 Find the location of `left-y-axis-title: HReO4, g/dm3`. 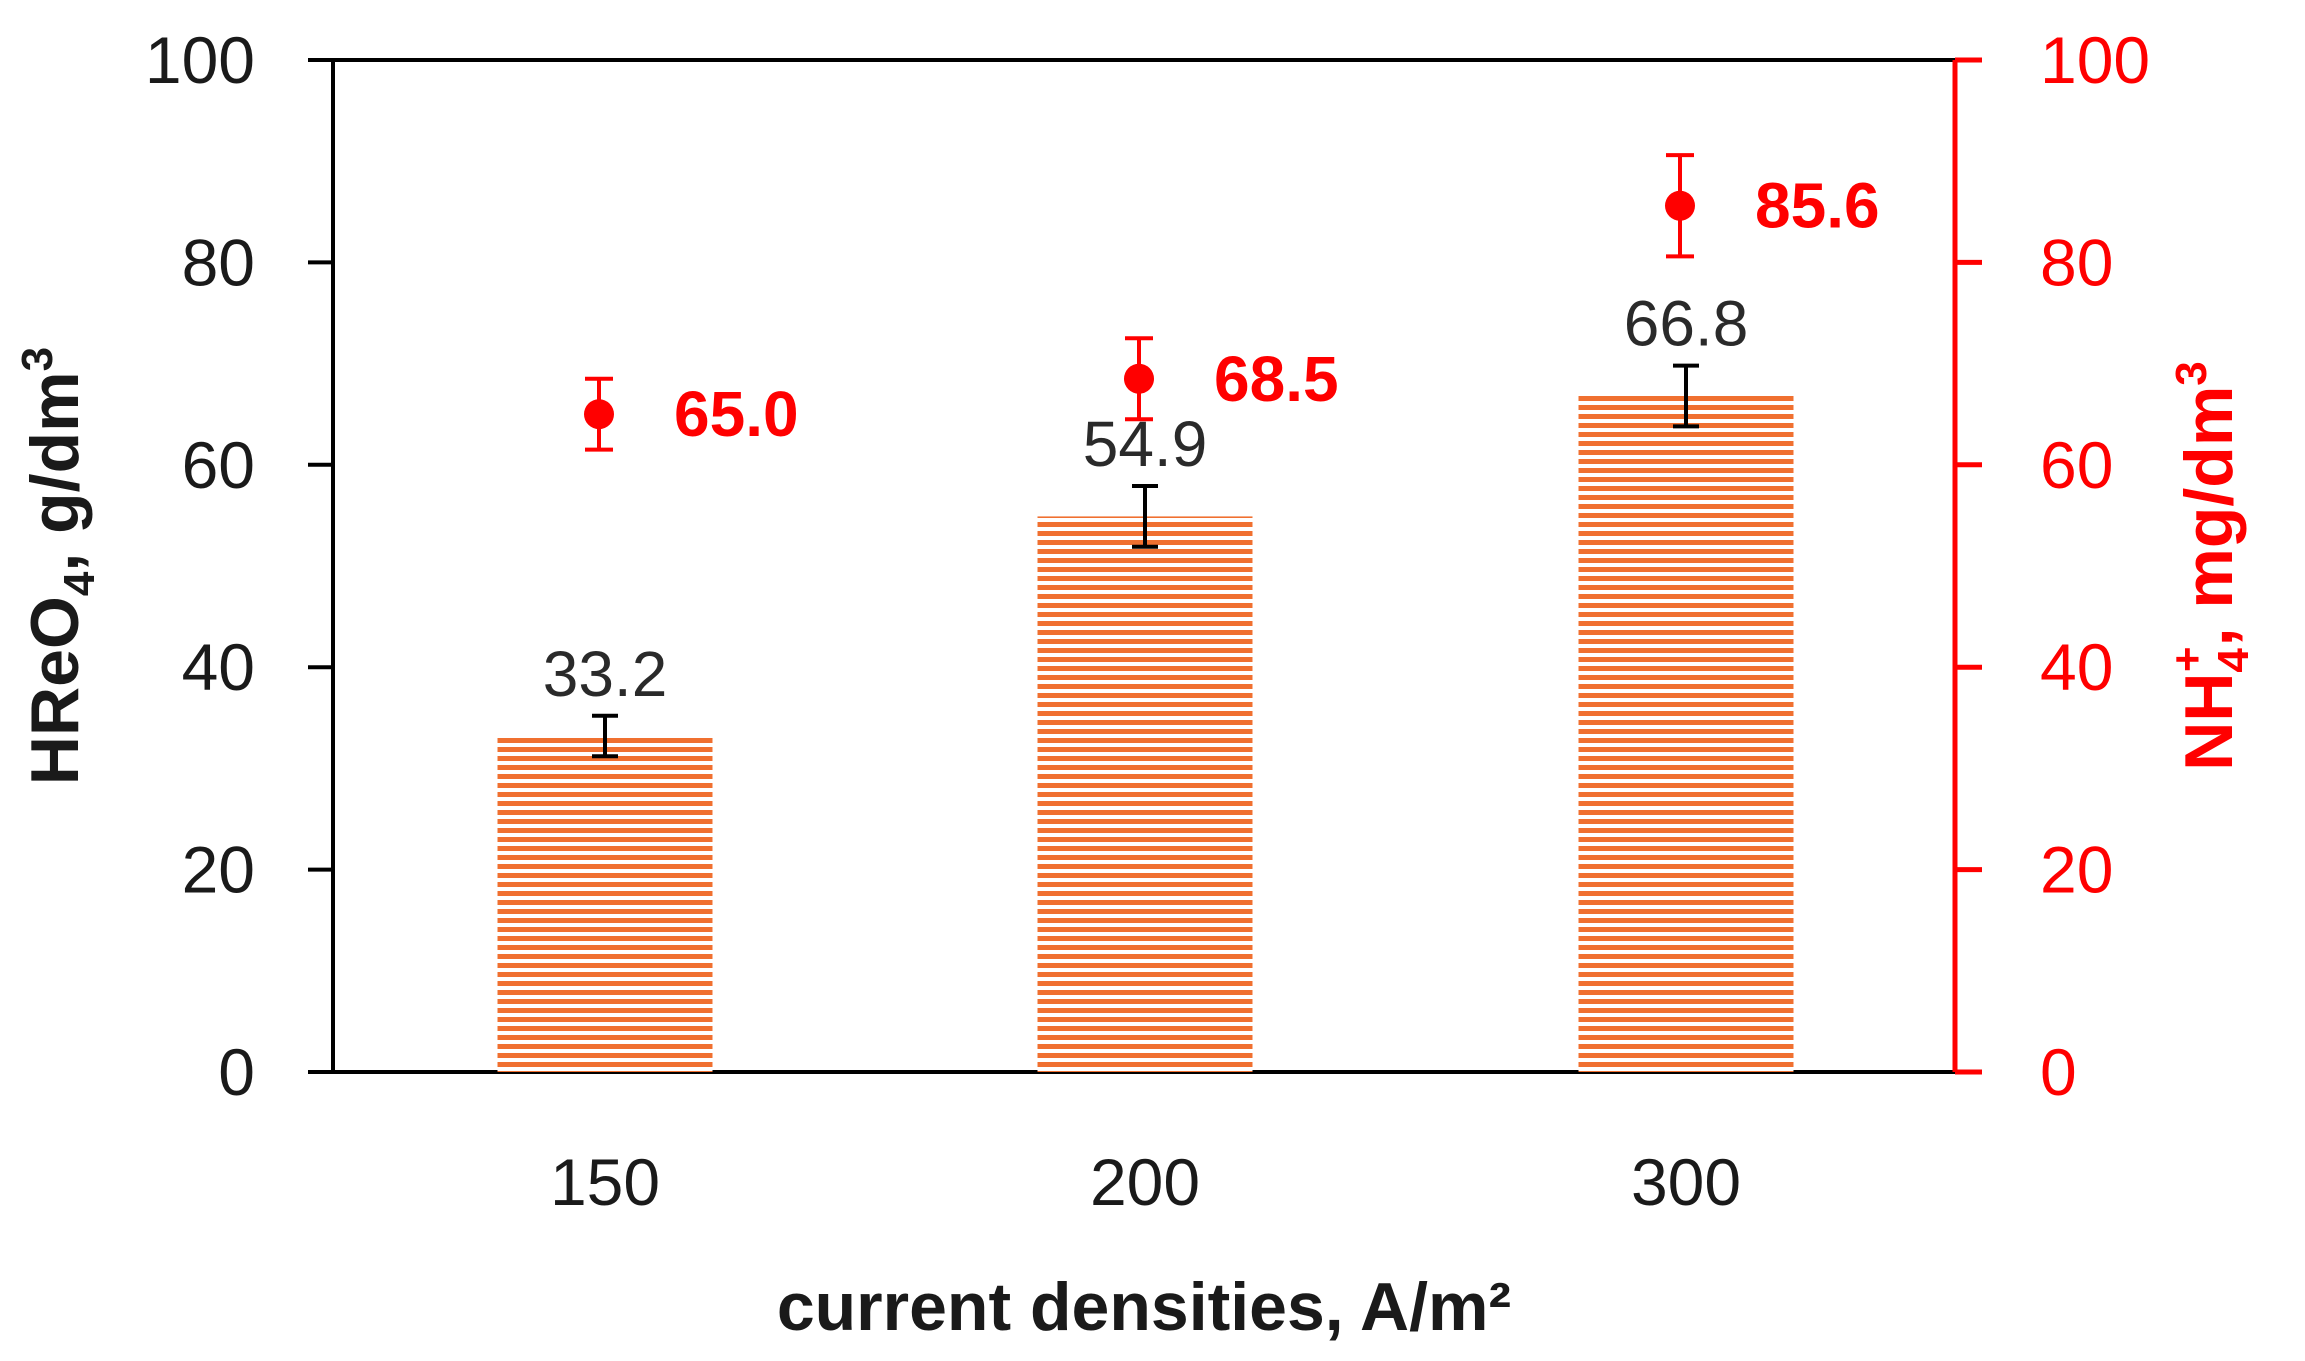

left-y-axis-title: HReO4, g/dm3 is located at coordinates (58, 566).